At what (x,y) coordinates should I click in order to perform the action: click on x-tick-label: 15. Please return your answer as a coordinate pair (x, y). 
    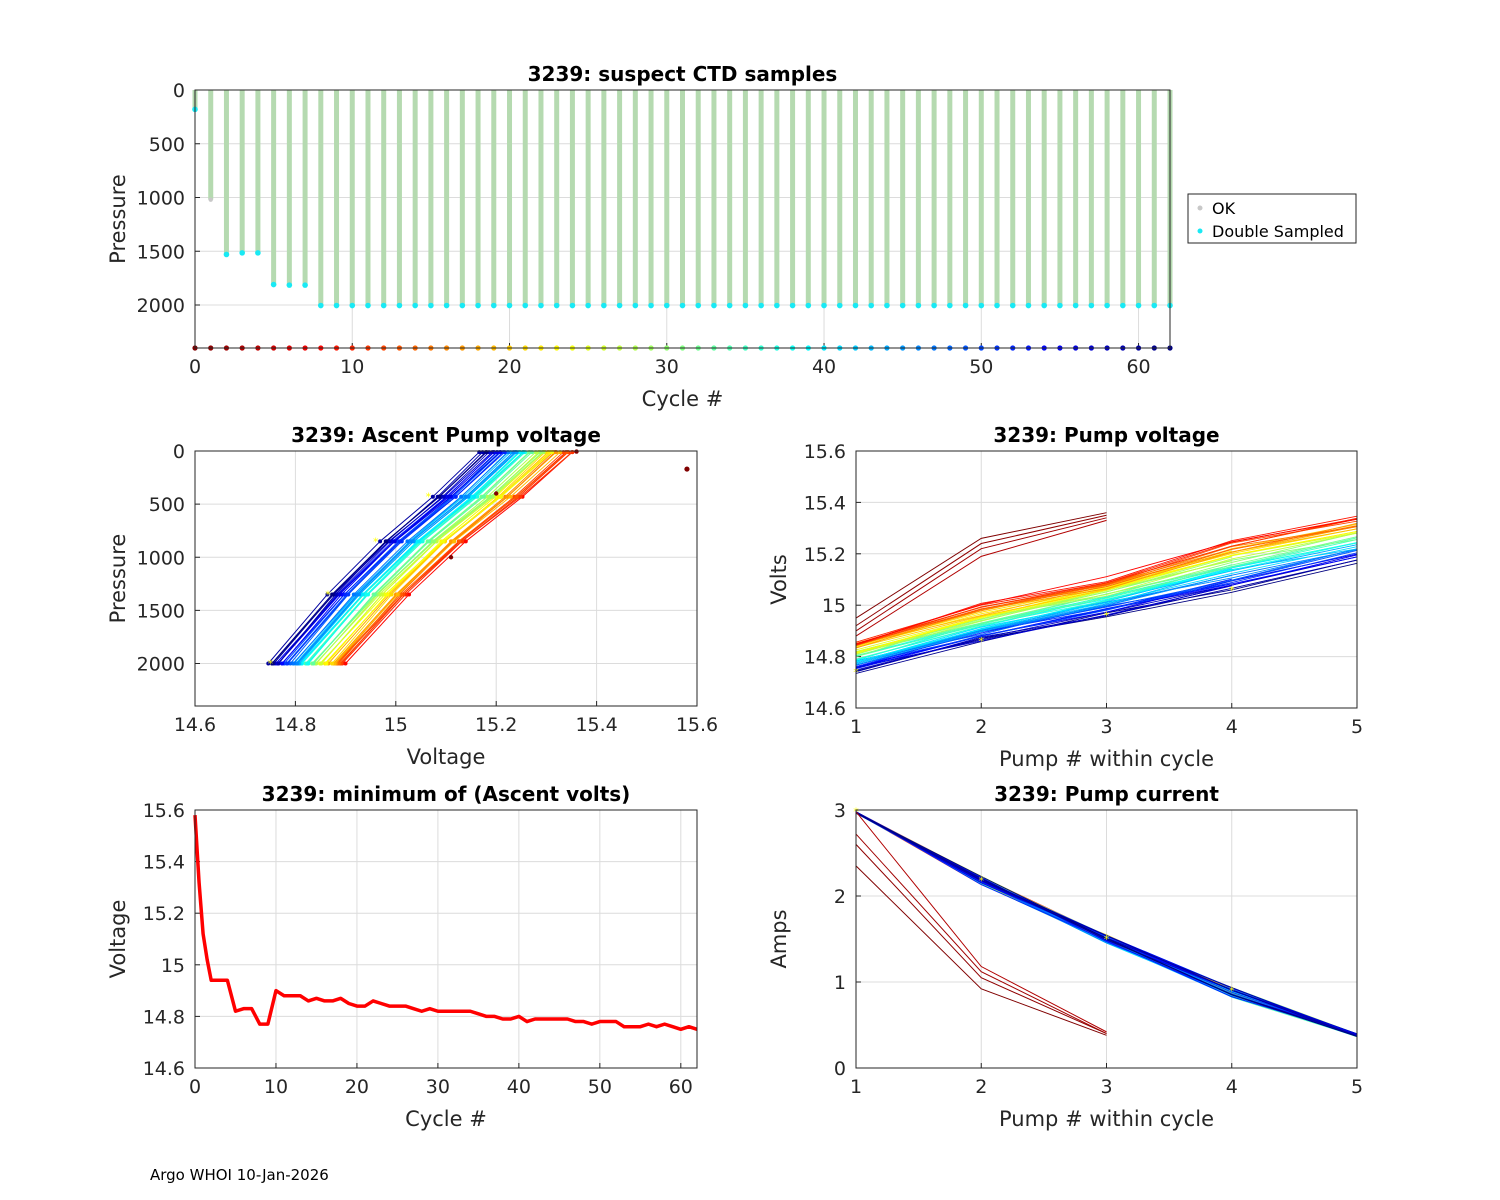
    Looking at the image, I should click on (396, 725).